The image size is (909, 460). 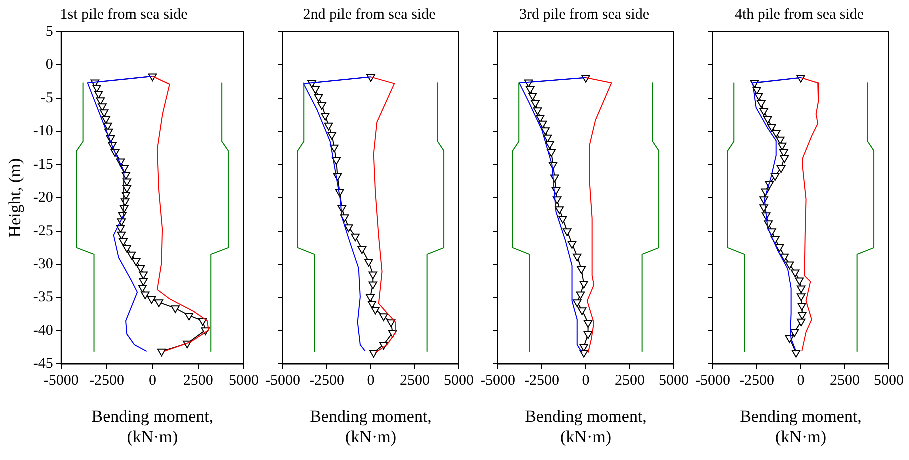 What do you see at coordinates (43, 231) in the screenshot?
I see `y-tick-label: -25` at bounding box center [43, 231].